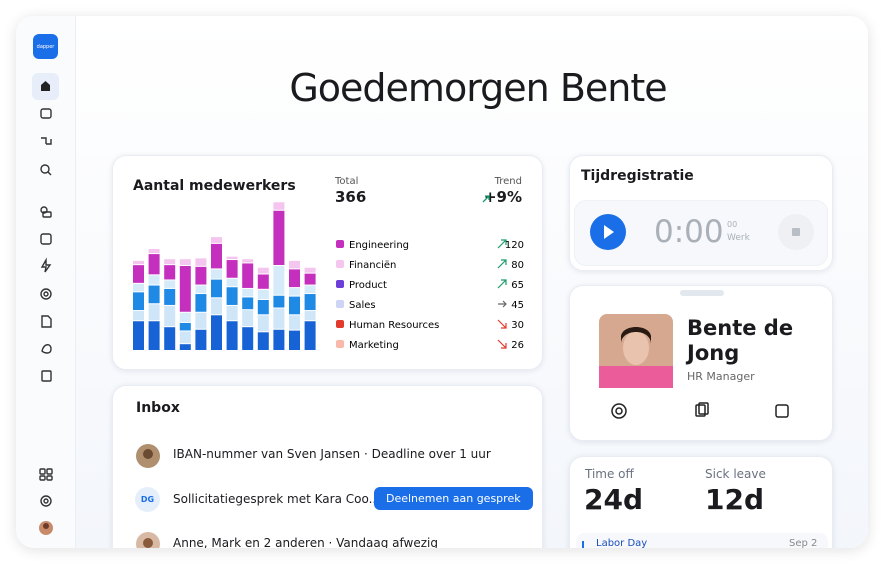 The image size is (884, 564). Describe the element at coordinates (517, 345) in the screenshot. I see `legend-value: 26` at that location.